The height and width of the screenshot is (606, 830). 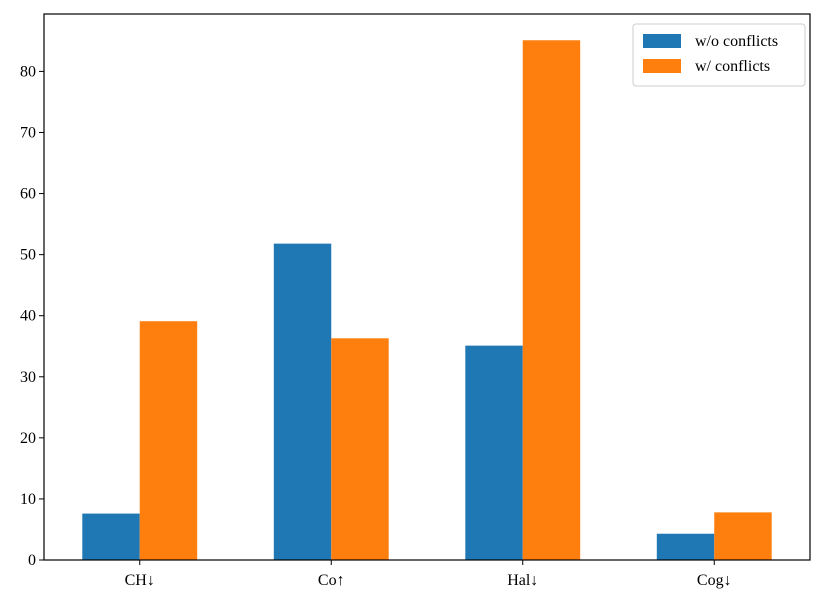 What do you see at coordinates (428, 574) in the screenshot?
I see `x-axis: CH↓ Co↑ Hal↓ Cog↓` at bounding box center [428, 574].